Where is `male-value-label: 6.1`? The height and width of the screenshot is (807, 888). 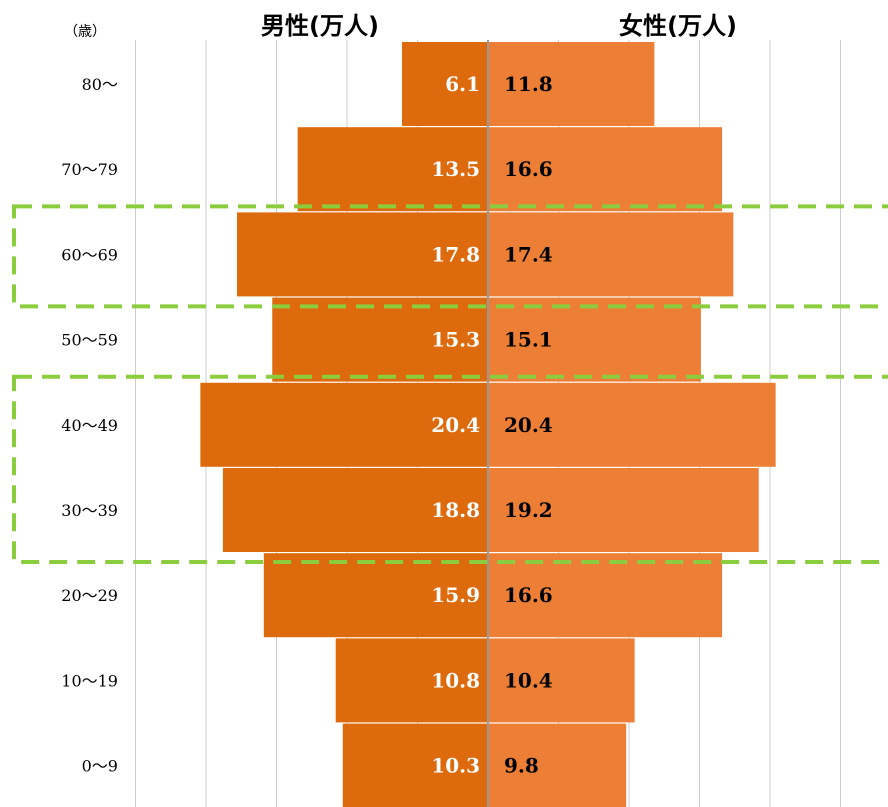
male-value-label: 6.1 is located at coordinates (462, 84).